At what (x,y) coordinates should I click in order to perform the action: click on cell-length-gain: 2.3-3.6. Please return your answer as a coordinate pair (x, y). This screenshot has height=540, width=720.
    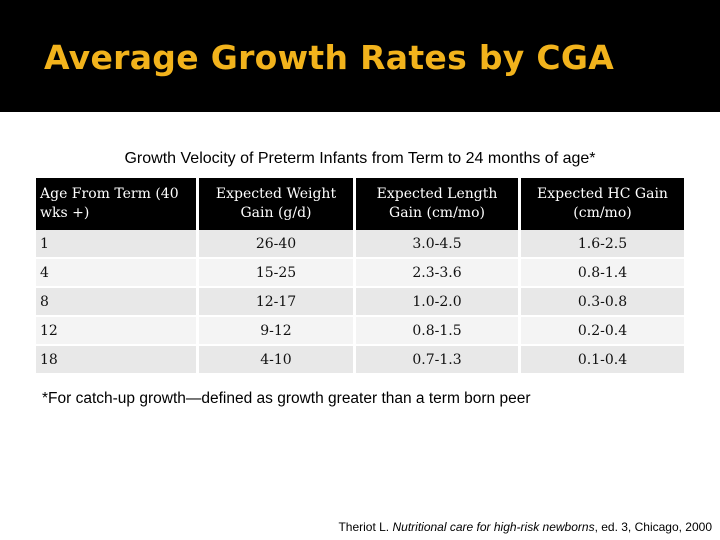
    Looking at the image, I should click on (435, 273).